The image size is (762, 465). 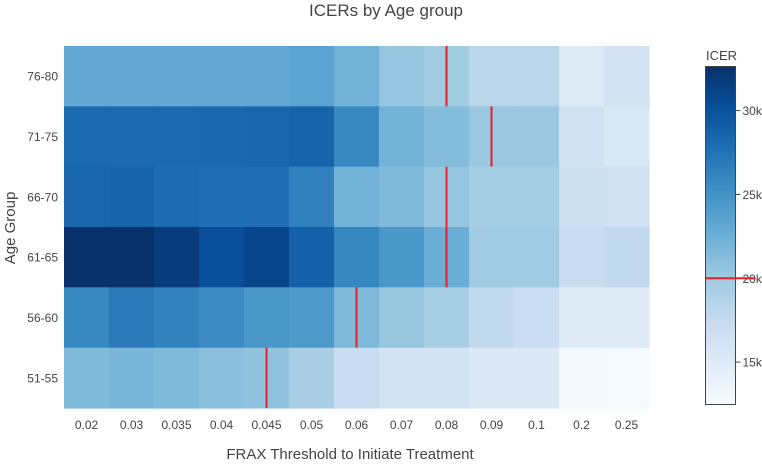 I want to click on colorbar-gradient, so click(x=721, y=236).